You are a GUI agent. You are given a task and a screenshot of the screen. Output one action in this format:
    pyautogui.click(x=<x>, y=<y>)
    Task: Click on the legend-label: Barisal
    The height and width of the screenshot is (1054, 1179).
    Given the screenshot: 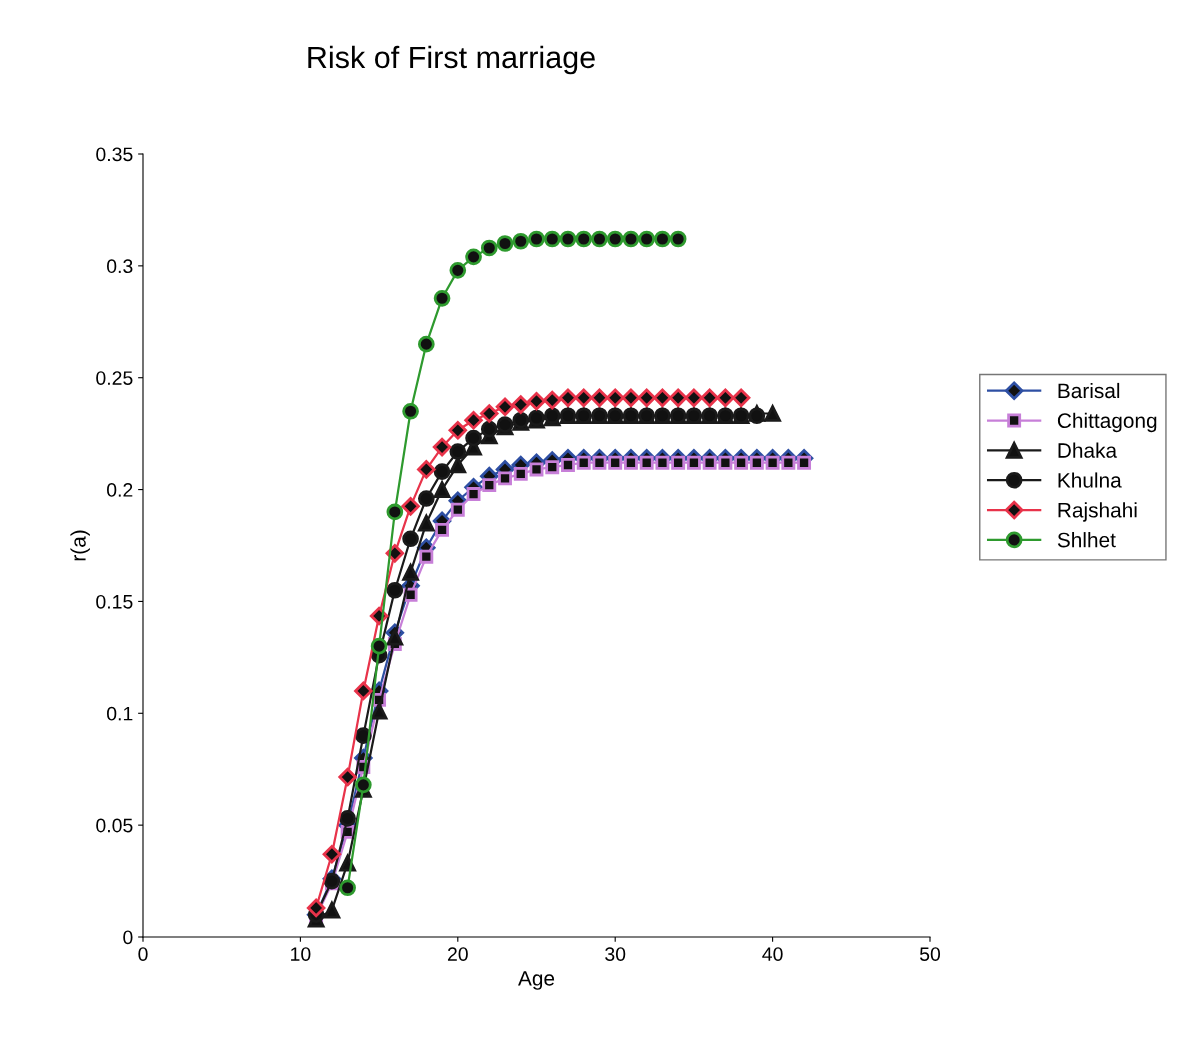 What is the action you would take?
    pyautogui.click(x=1089, y=390)
    